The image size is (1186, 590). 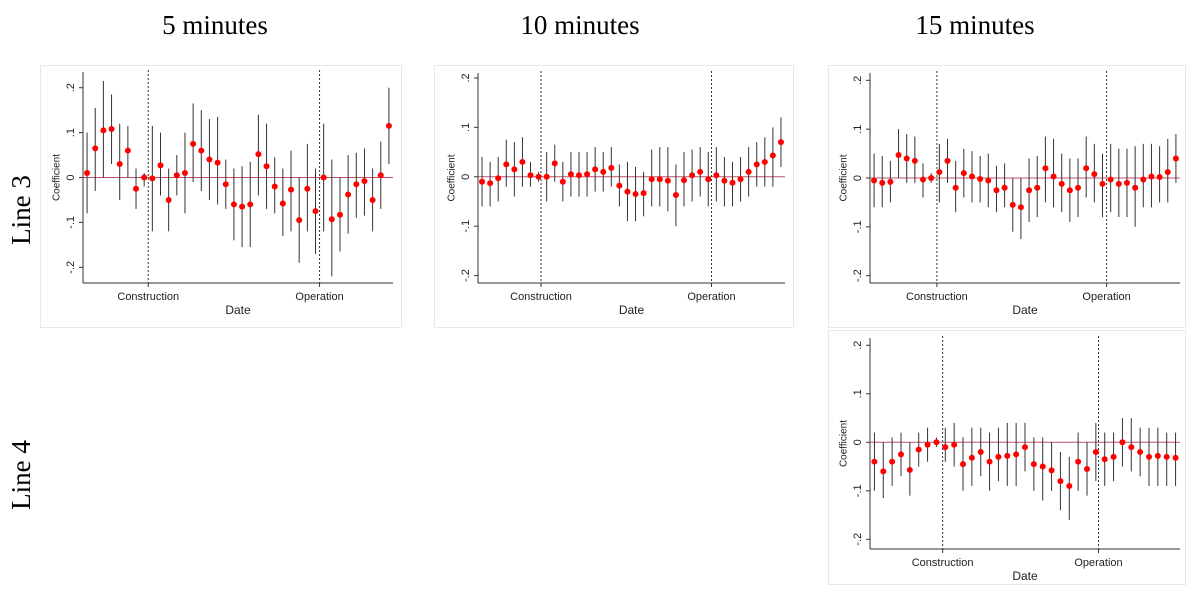 What do you see at coordinates (215, 25) in the screenshot?
I see `column-title: 5 minutes` at bounding box center [215, 25].